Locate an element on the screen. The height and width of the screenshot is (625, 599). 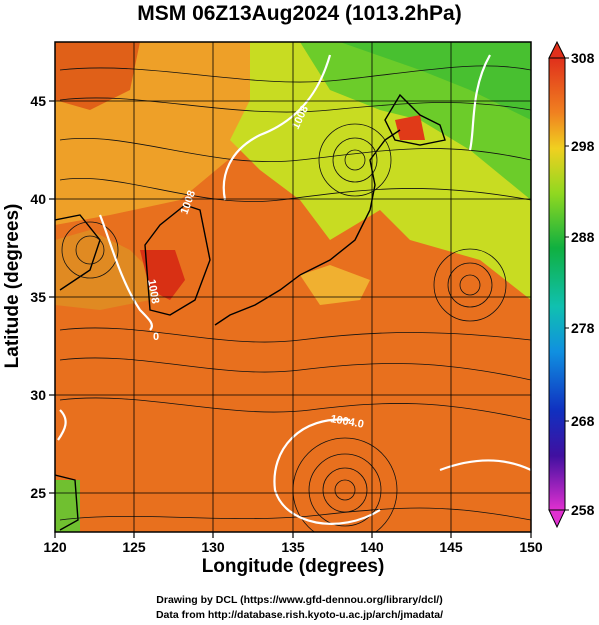
x-tick-label: 135 is located at coordinates (293, 547).